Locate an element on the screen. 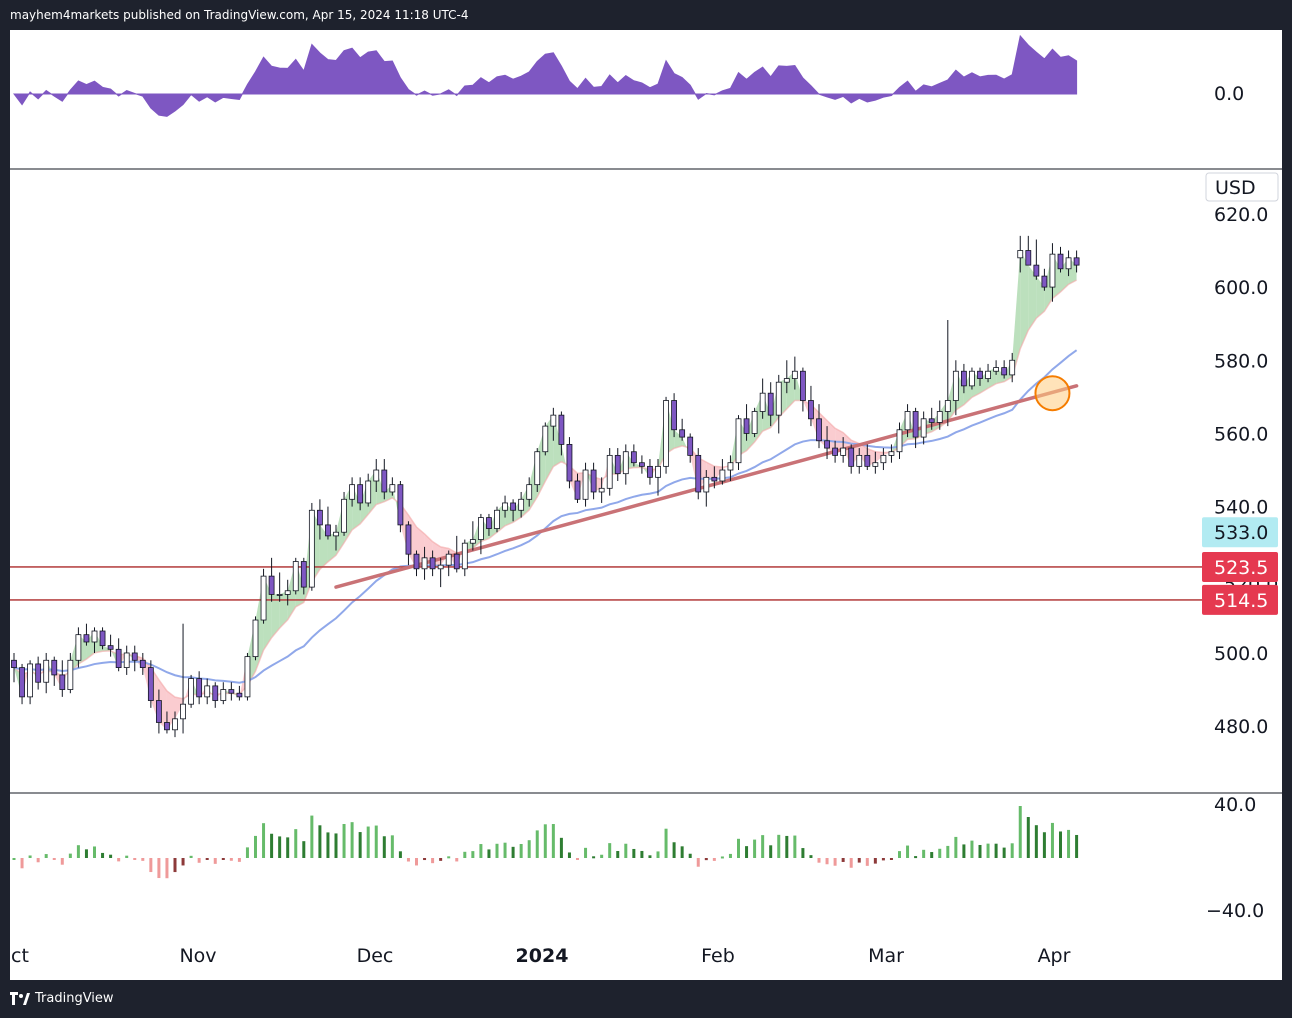  time-axis-label: Dec is located at coordinates (375, 956).